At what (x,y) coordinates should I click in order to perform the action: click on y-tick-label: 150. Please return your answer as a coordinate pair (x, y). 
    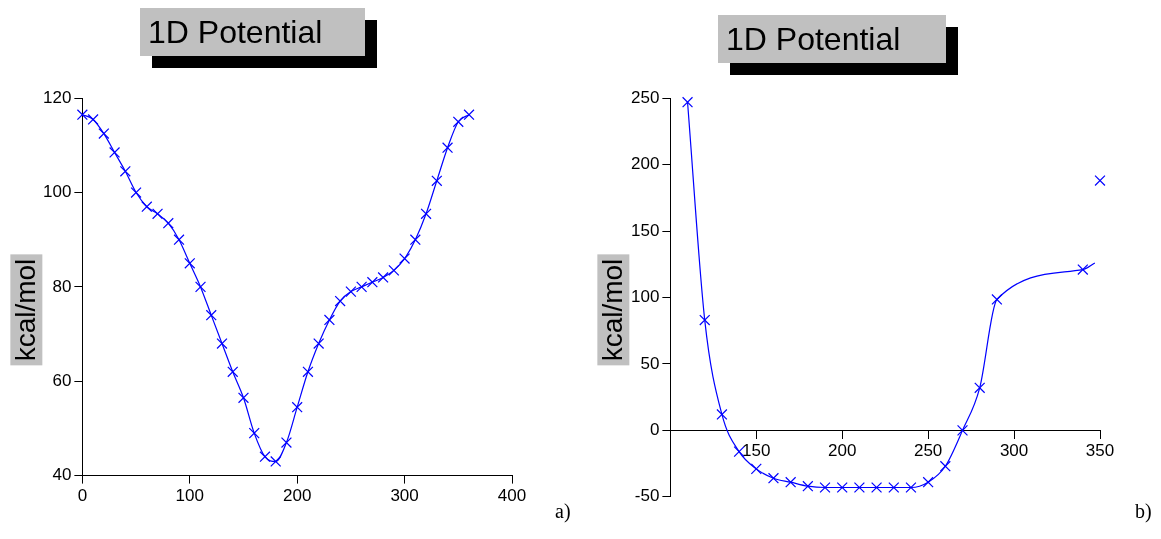
    Looking at the image, I should click on (645, 230).